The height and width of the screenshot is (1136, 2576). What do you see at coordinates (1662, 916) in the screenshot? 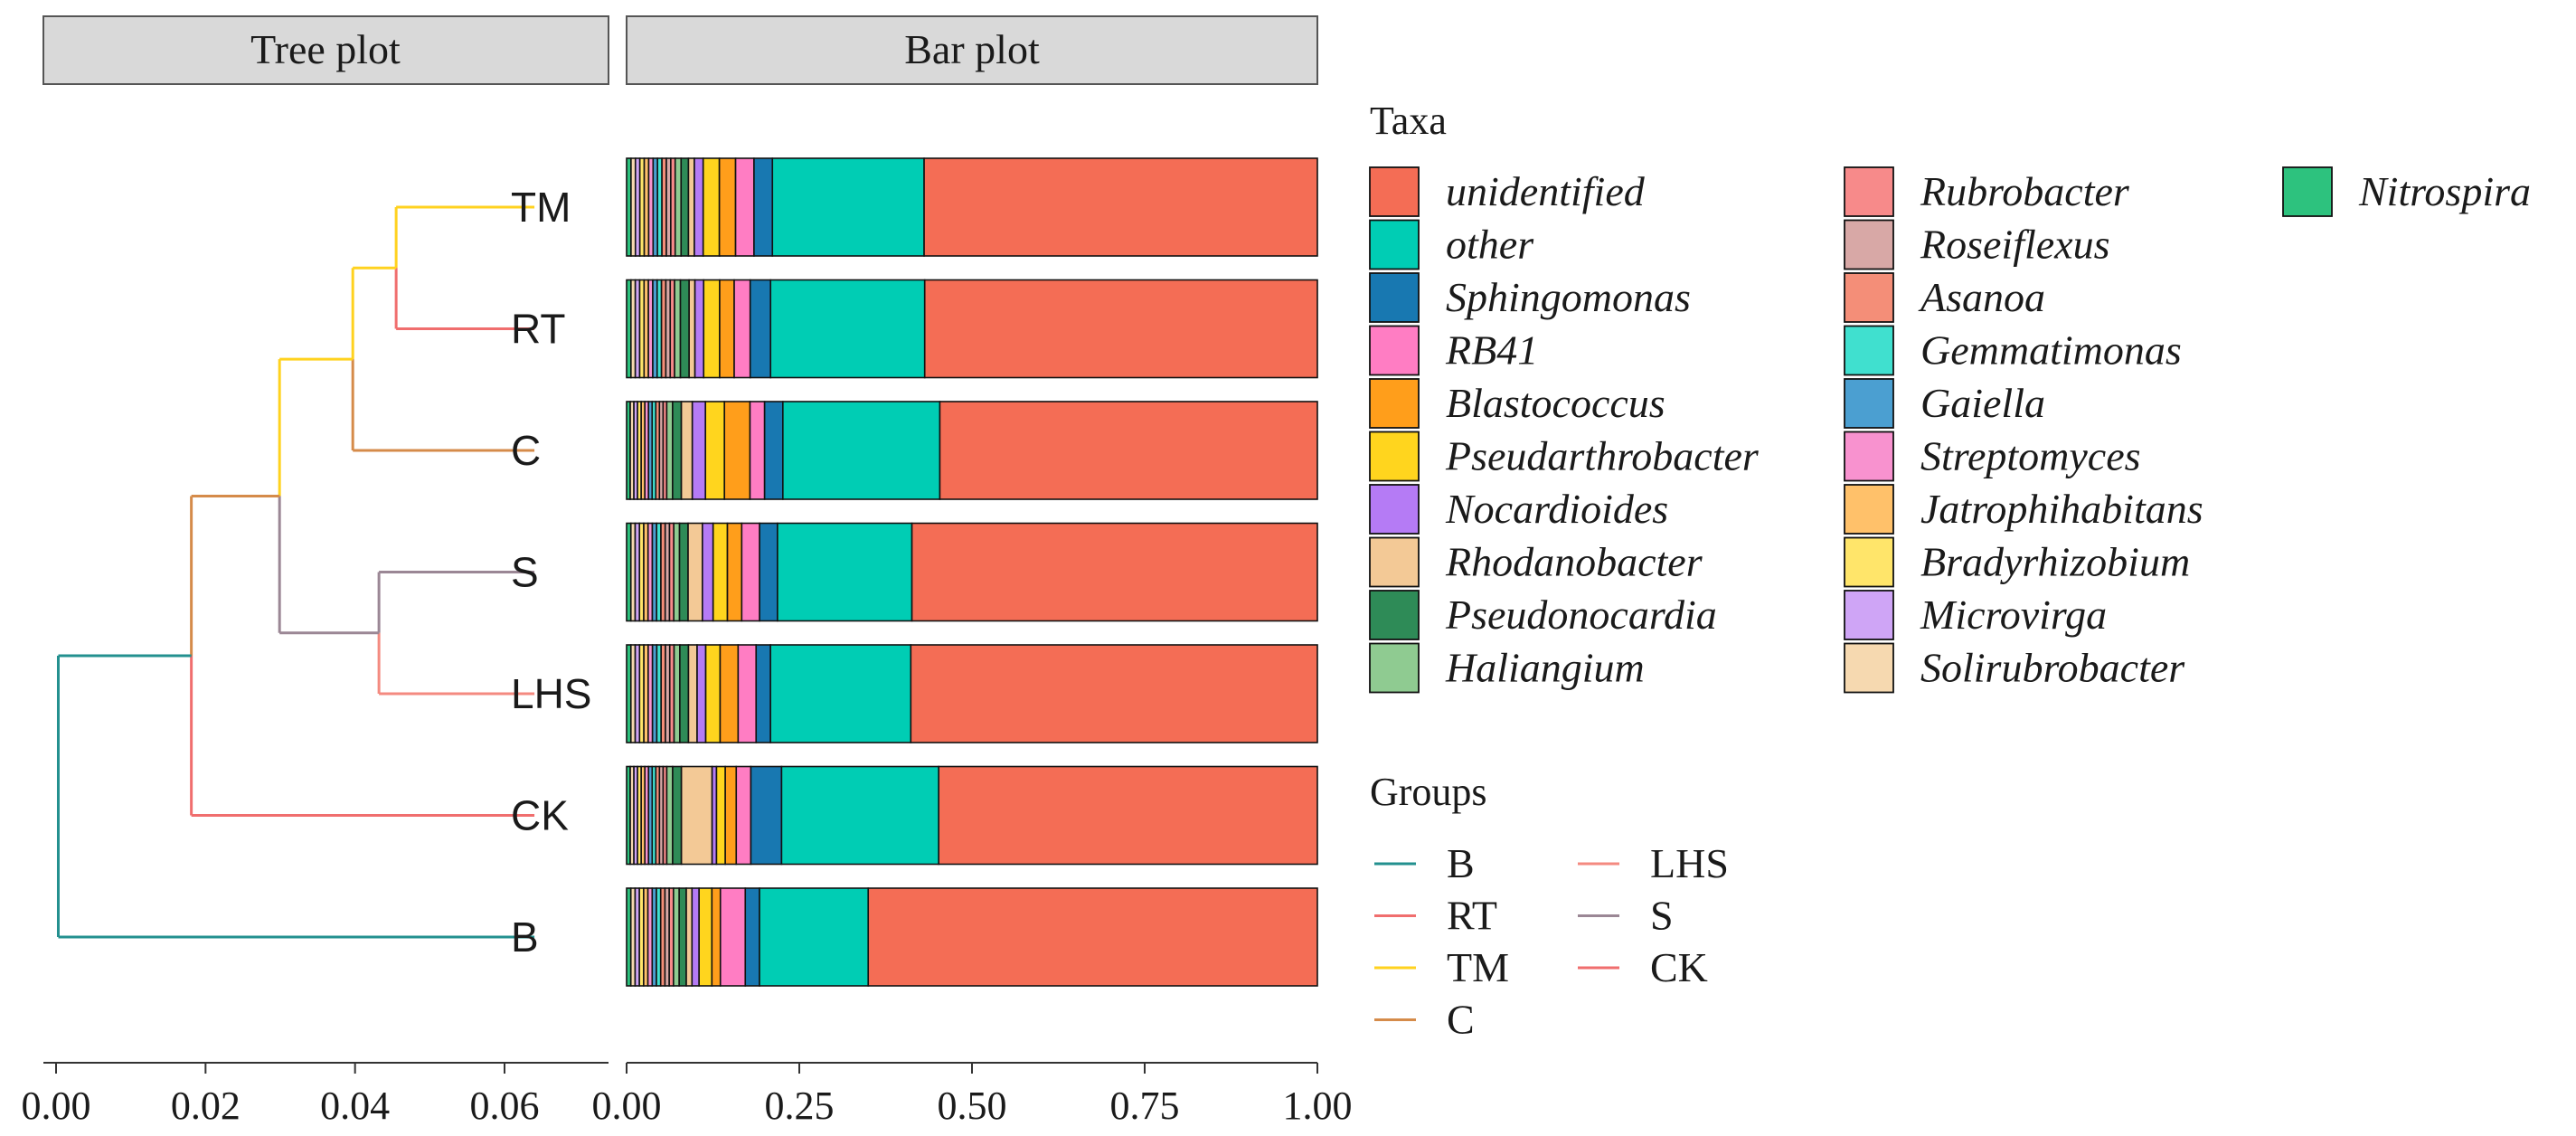
I see `groups-legend-label: S` at bounding box center [1662, 916].